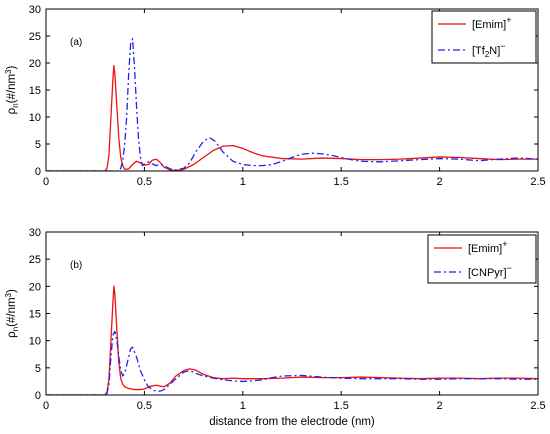 This screenshot has height=434, width=550. I want to click on legend: [Emim]+ [CNPyr]−, so click(482, 259).